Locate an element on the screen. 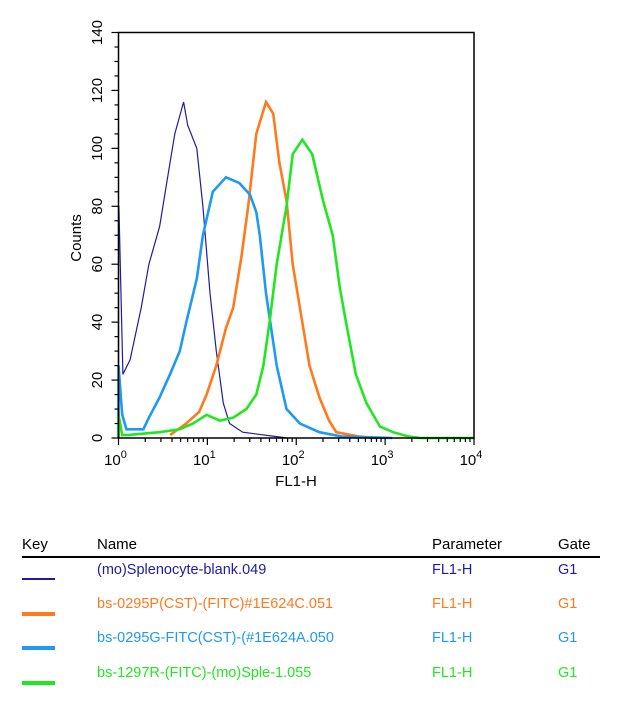  y-tick-label: 100 is located at coordinates (97, 148).